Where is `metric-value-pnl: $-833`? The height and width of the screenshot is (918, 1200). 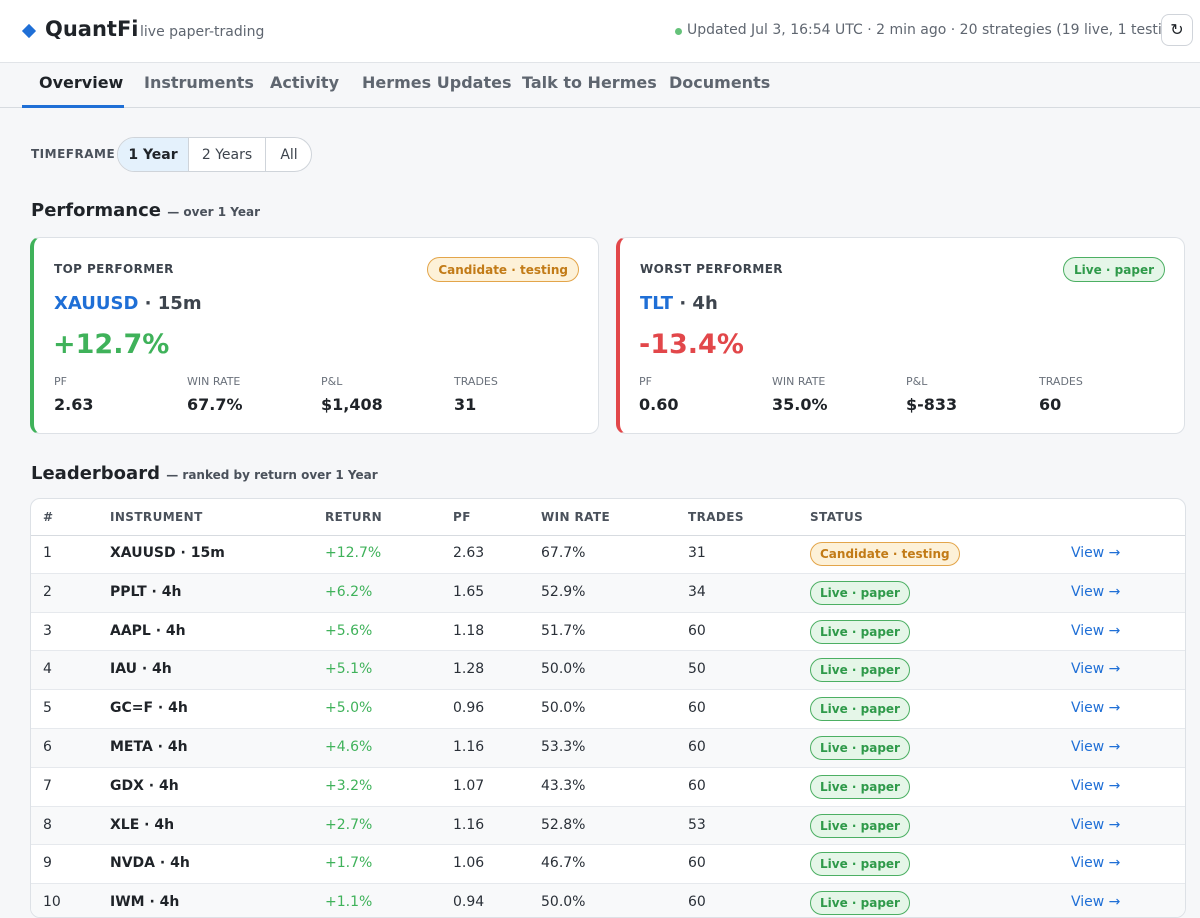
metric-value-pnl: $-833 is located at coordinates (932, 404).